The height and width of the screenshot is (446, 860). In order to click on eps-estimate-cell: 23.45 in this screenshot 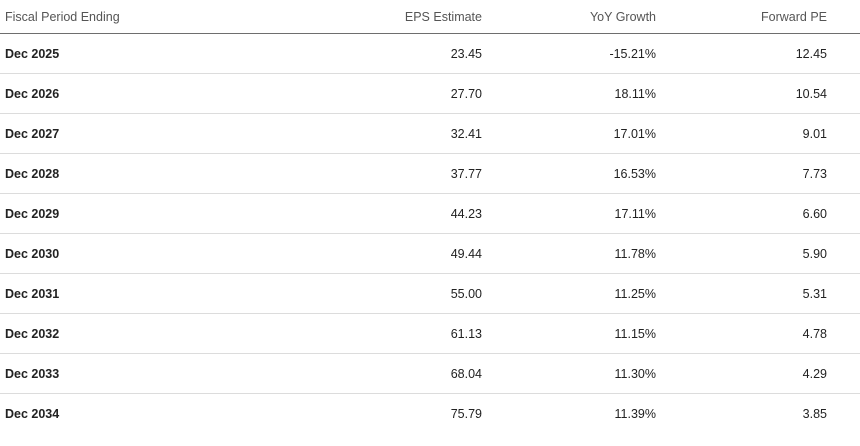, I will do `click(466, 53)`.